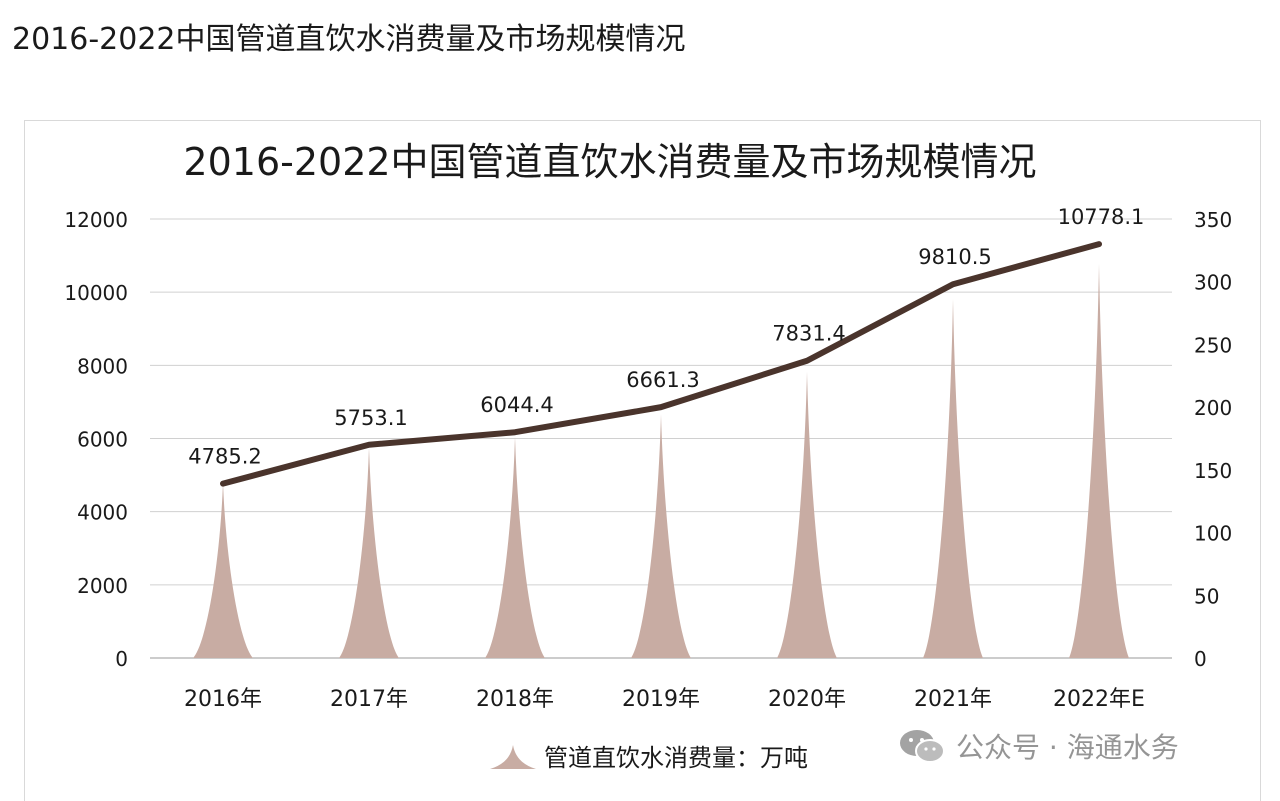 The height and width of the screenshot is (801, 1280). I want to click on y-right-tick-label: 100, so click(1213, 534).